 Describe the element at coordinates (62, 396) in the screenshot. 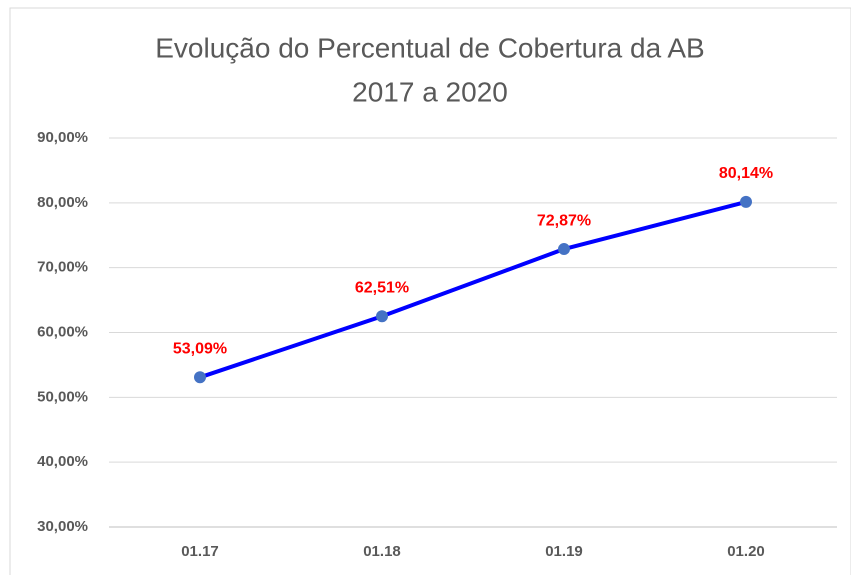

I see `y-tick-label: 50,00%` at that location.